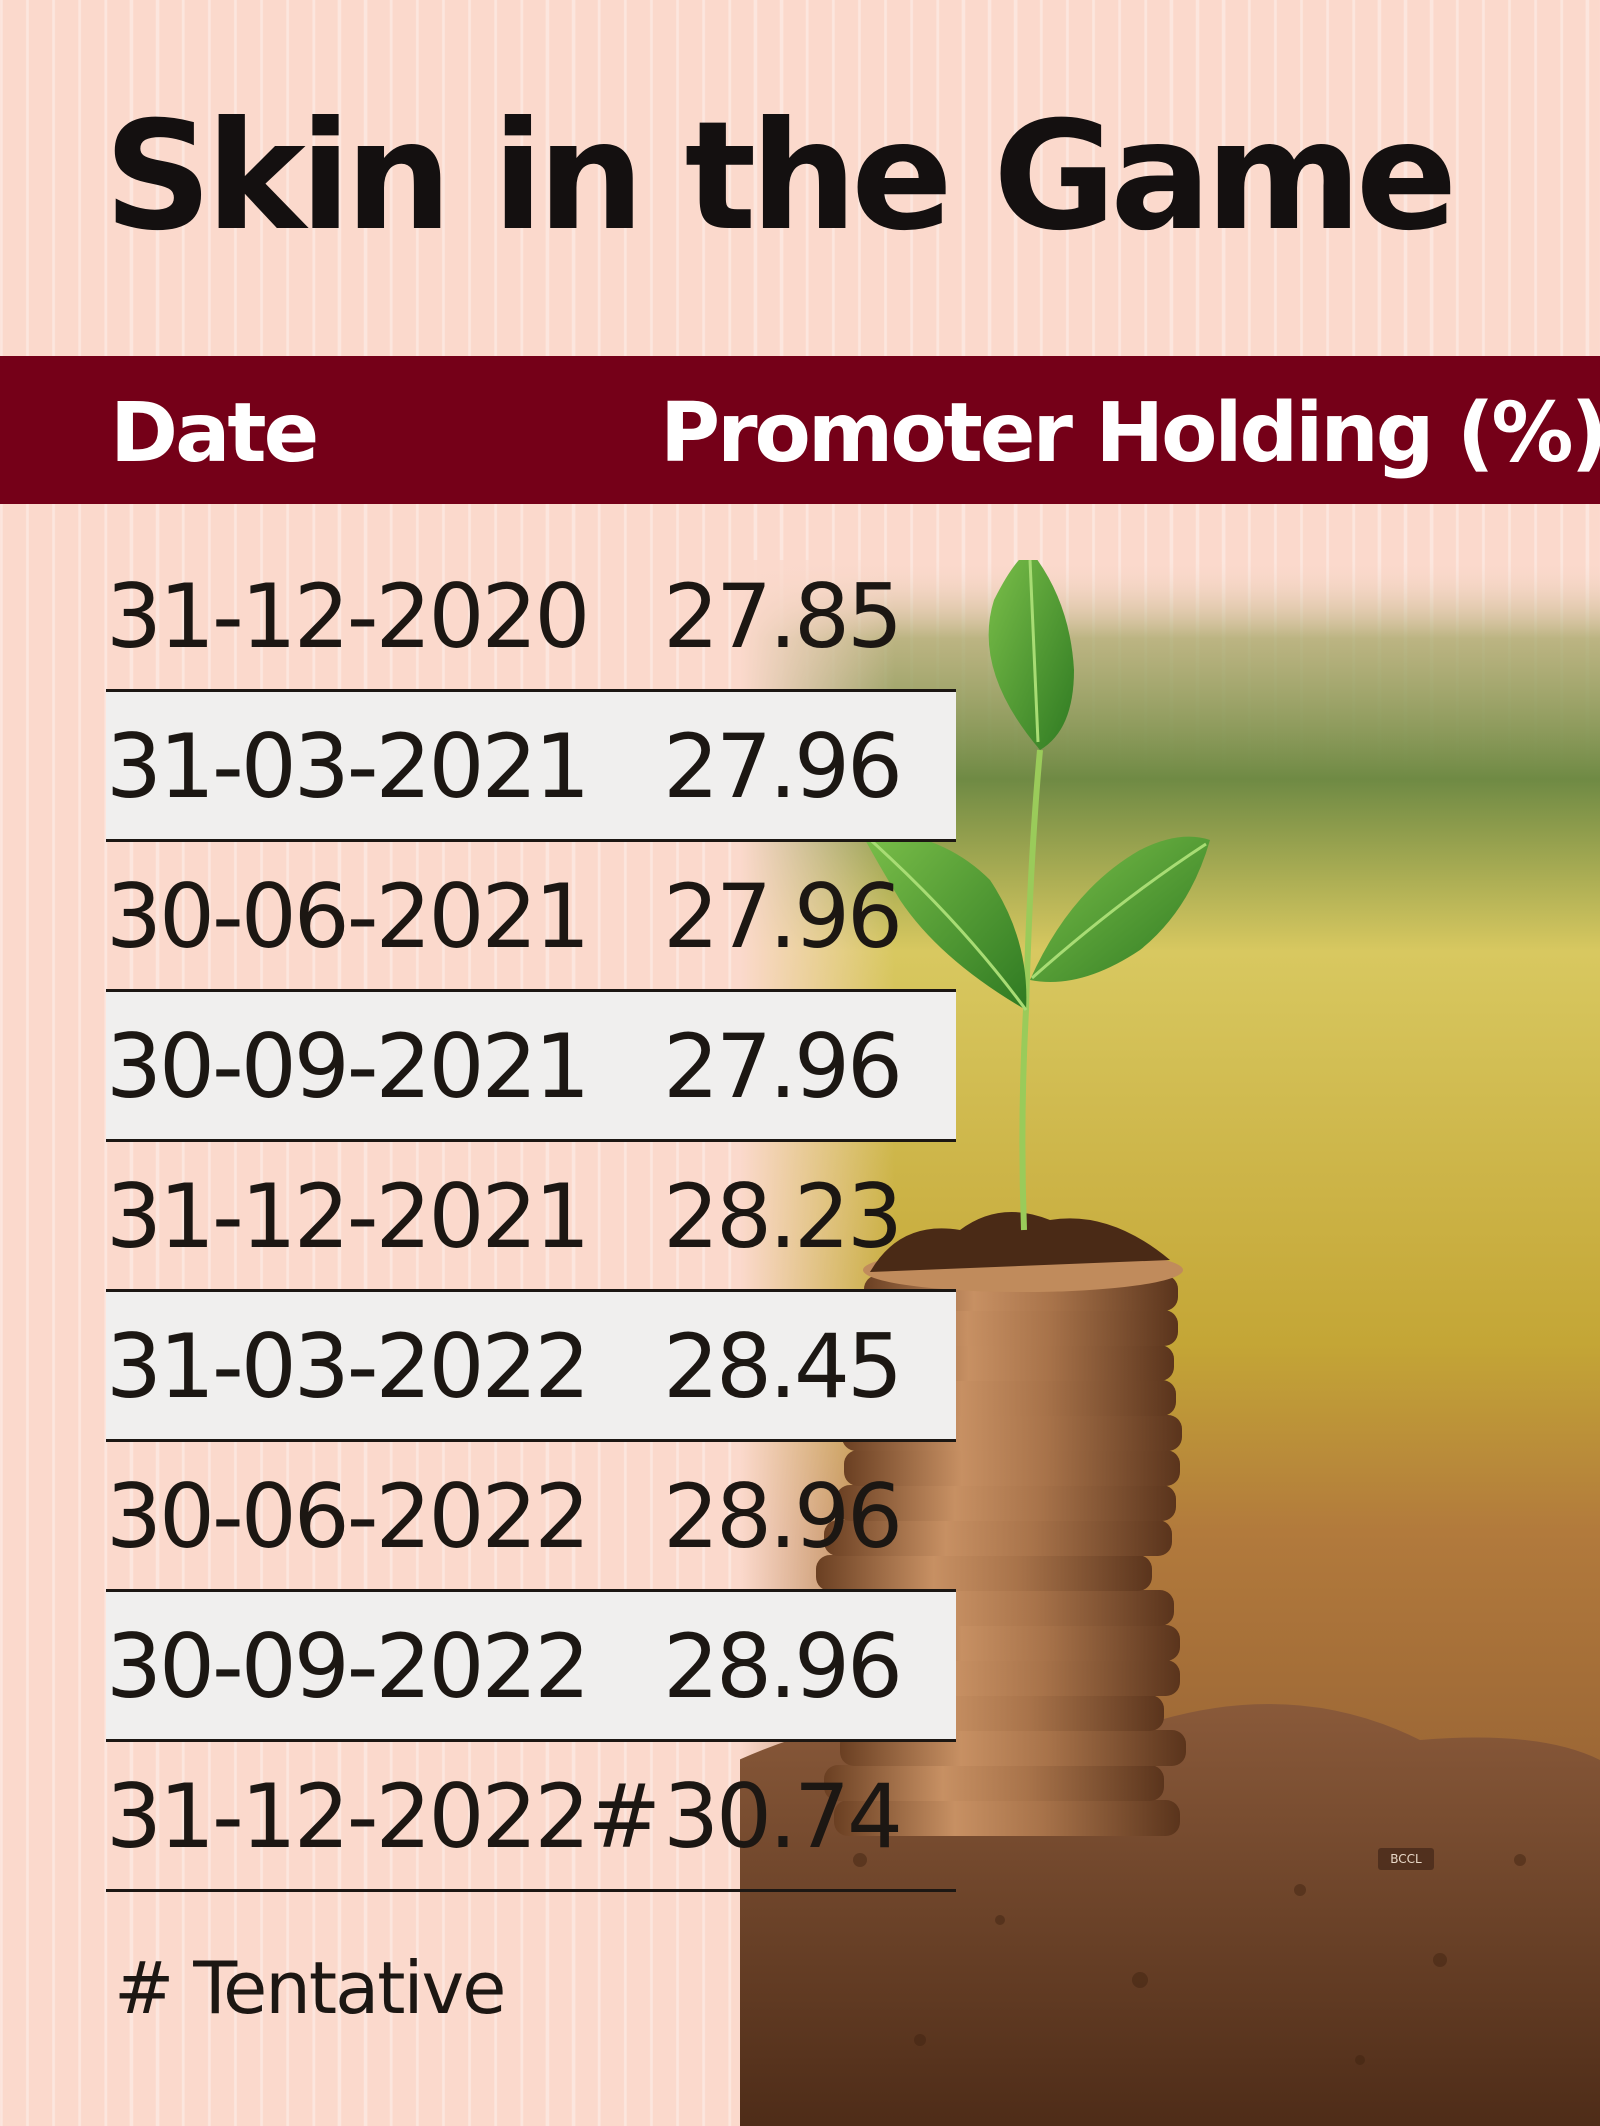 The height and width of the screenshot is (2126, 1600). Describe the element at coordinates (348, 1516) in the screenshot. I see `date-cell: 30-06-2022` at that location.